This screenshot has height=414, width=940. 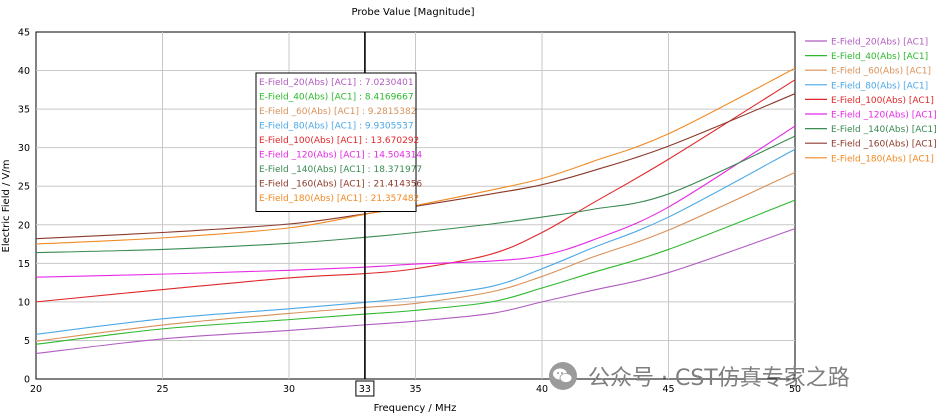 What do you see at coordinates (24, 264) in the screenshot?
I see `y-tick-label: 15` at bounding box center [24, 264].